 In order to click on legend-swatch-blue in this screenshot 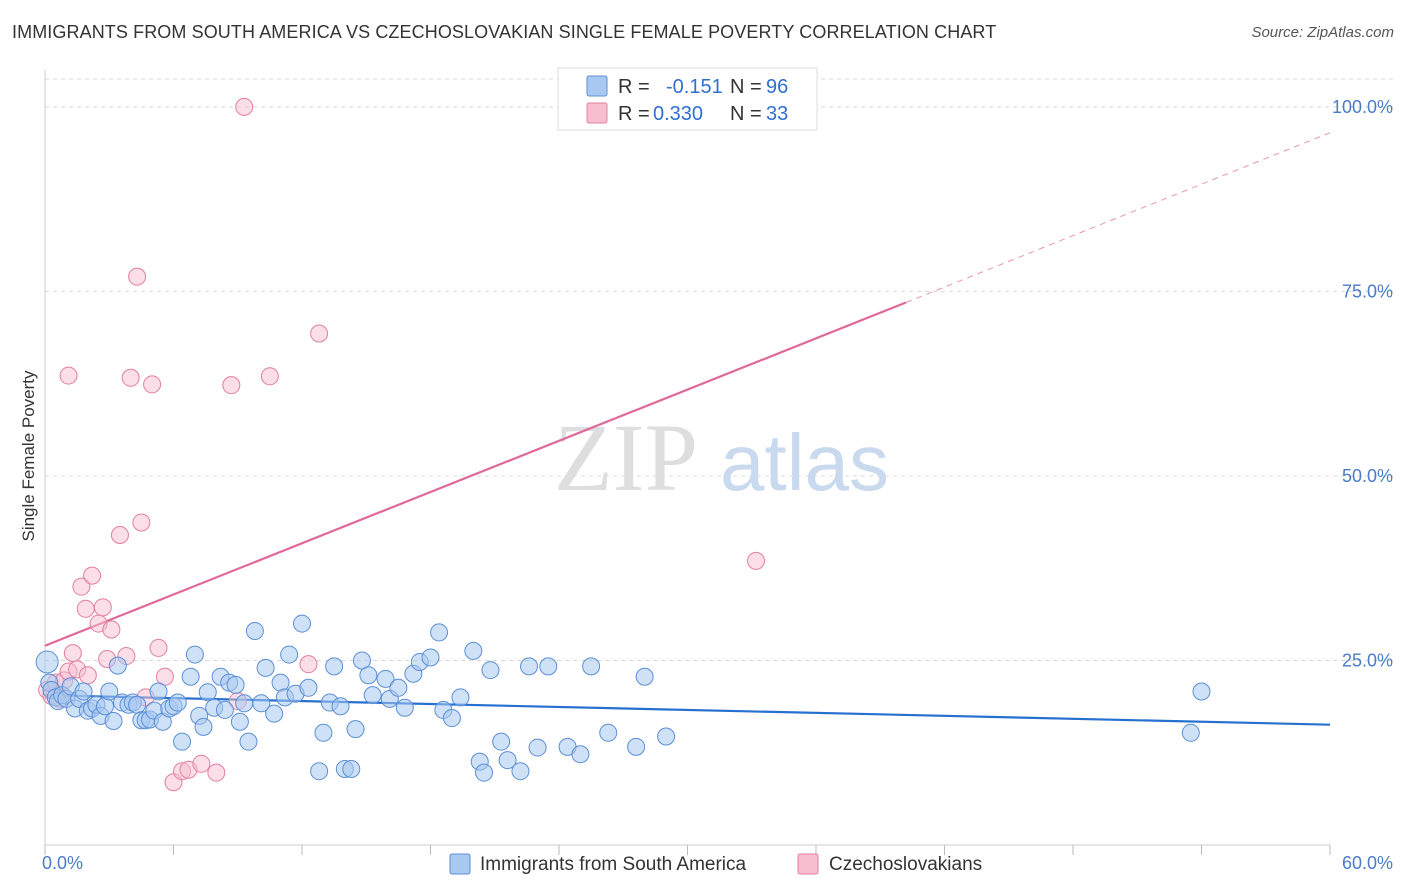, I will do `click(597, 86)`.